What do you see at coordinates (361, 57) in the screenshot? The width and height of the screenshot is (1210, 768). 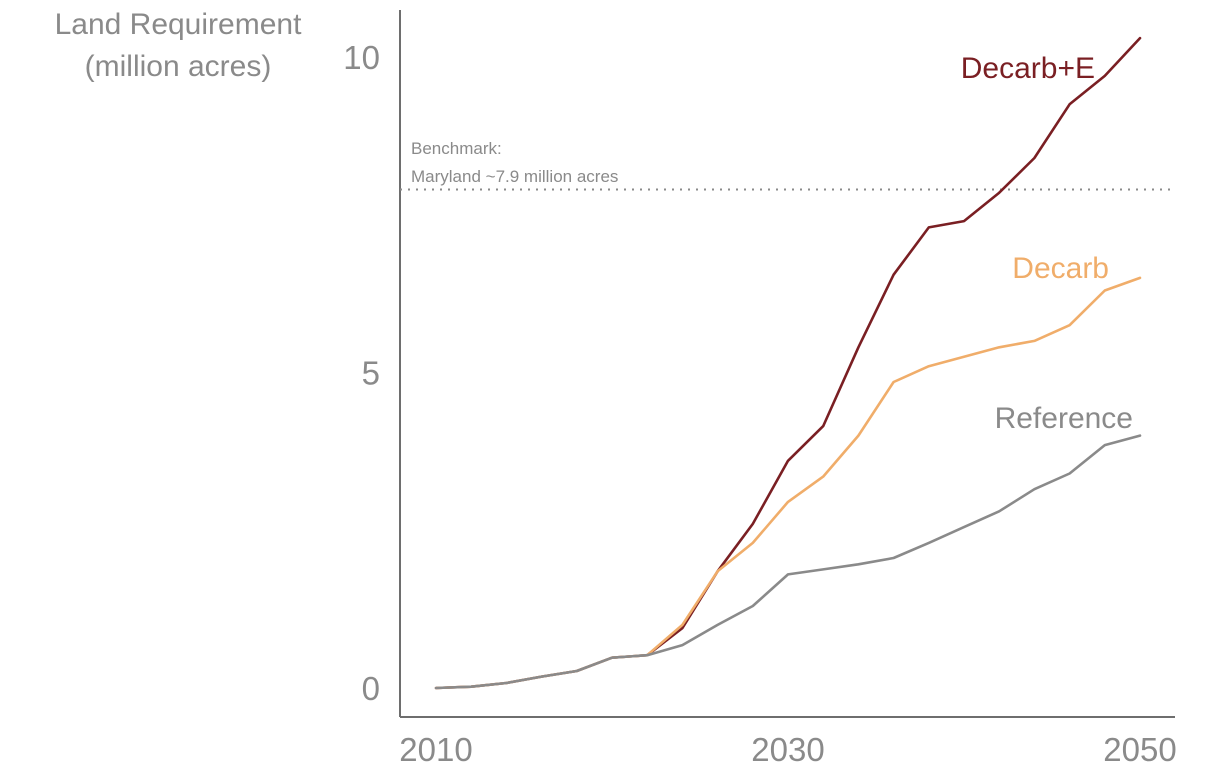 I see `y-tick-label: 10` at bounding box center [361, 57].